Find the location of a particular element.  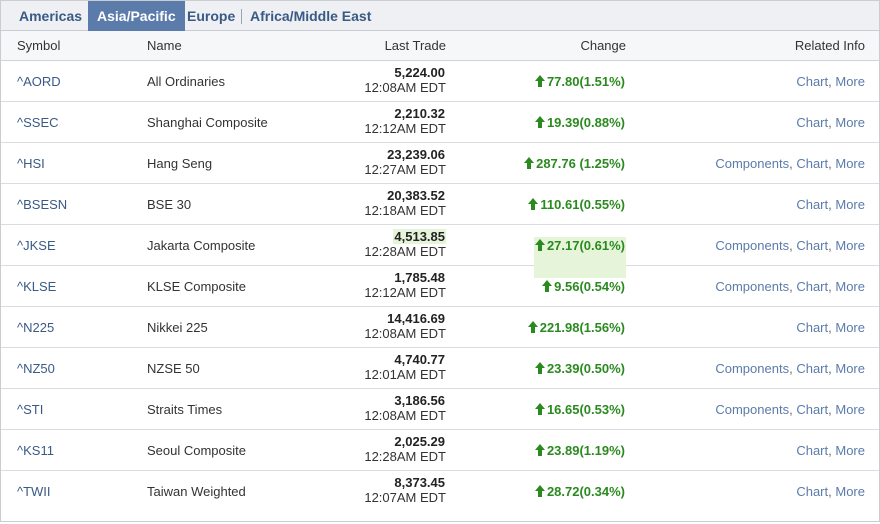

last-trade-time: 12:08AM EDT is located at coordinates (405, 415).